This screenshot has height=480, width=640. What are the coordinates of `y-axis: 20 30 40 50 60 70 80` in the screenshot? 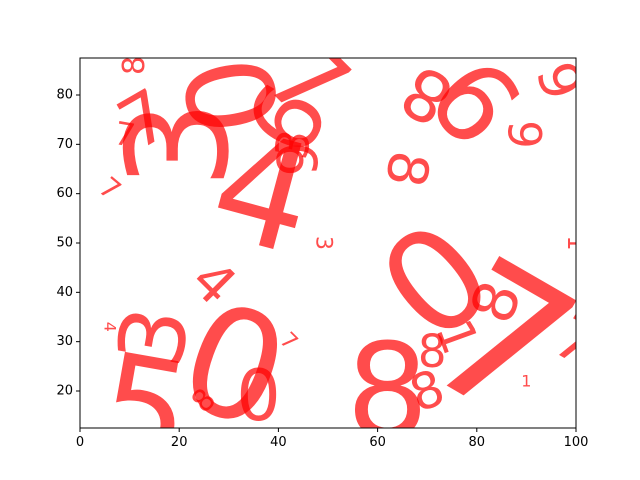 It's located at (68, 243).